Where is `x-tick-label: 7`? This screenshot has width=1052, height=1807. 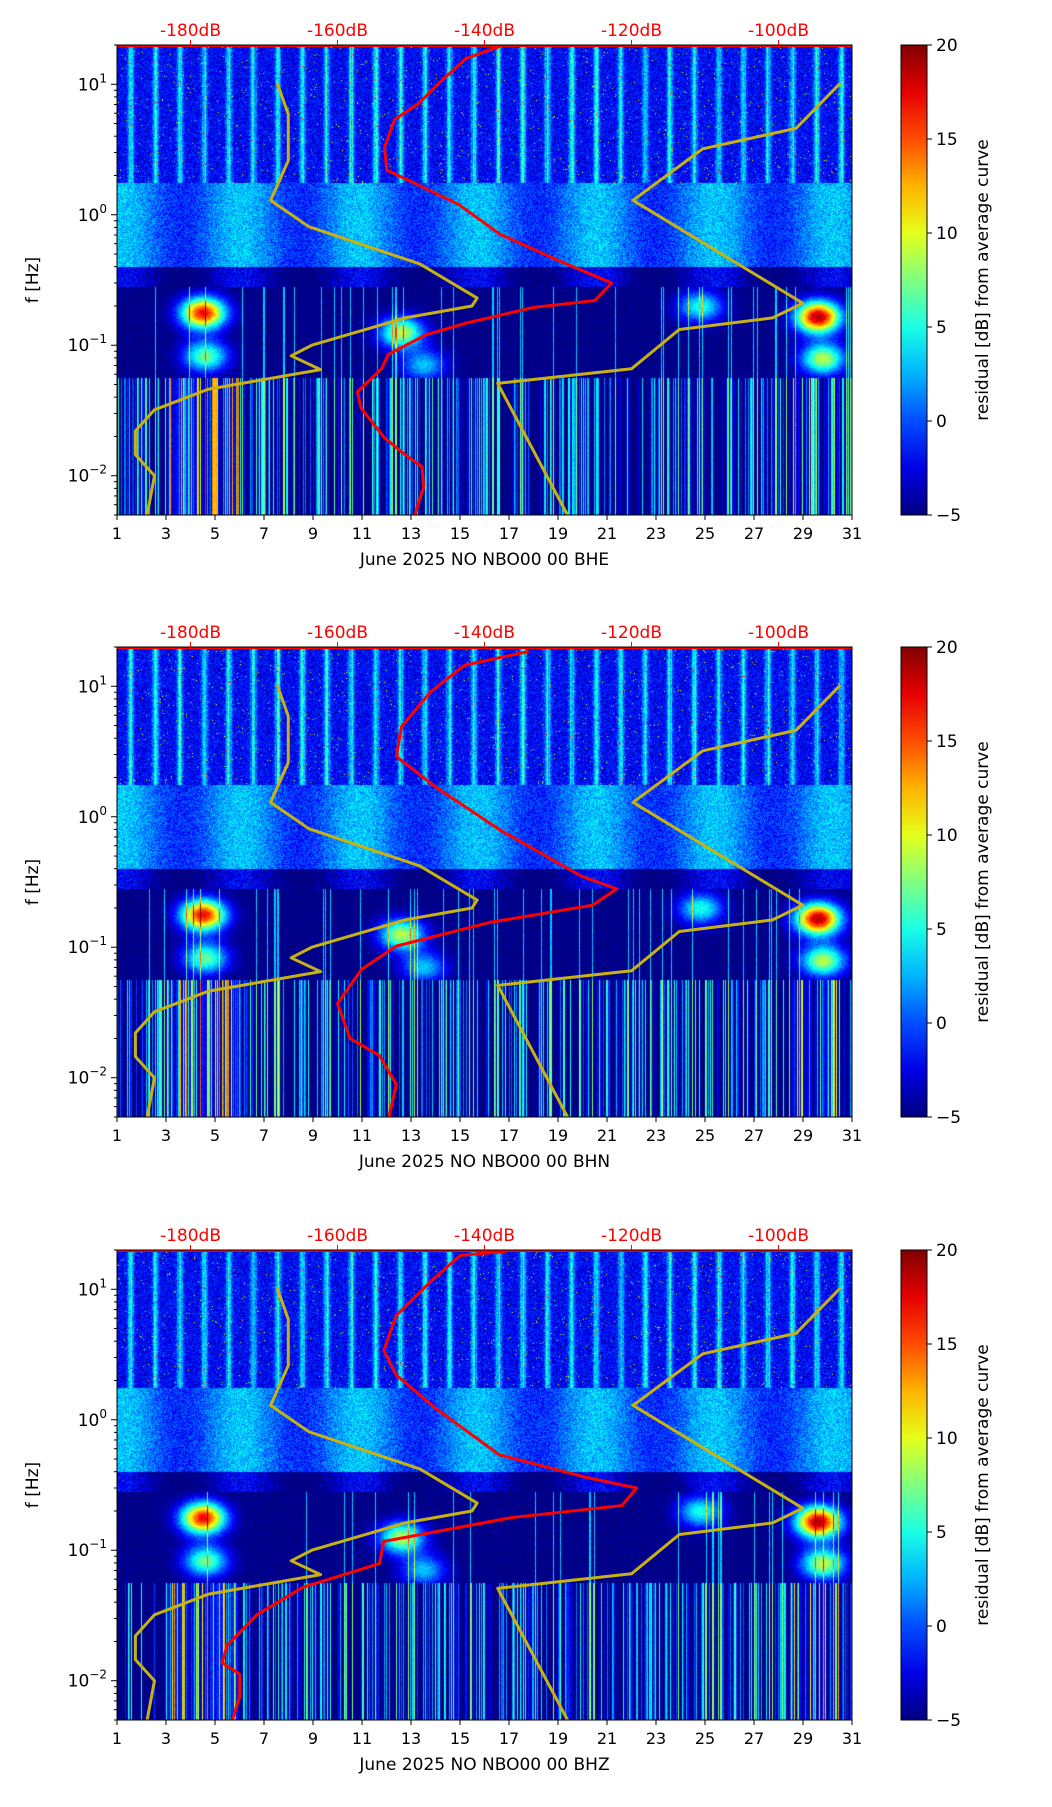 x-tick-label: 7 is located at coordinates (264, 533).